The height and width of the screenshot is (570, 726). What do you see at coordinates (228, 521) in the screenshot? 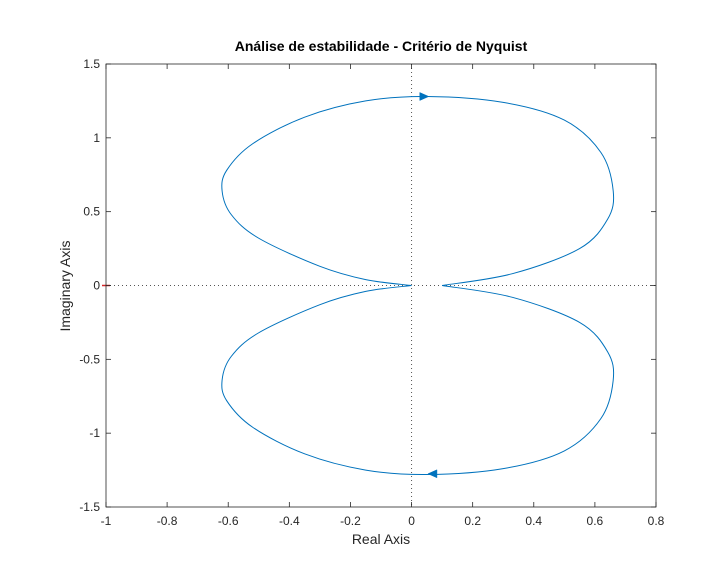
I see `x-tick-label: -0.6` at bounding box center [228, 521].